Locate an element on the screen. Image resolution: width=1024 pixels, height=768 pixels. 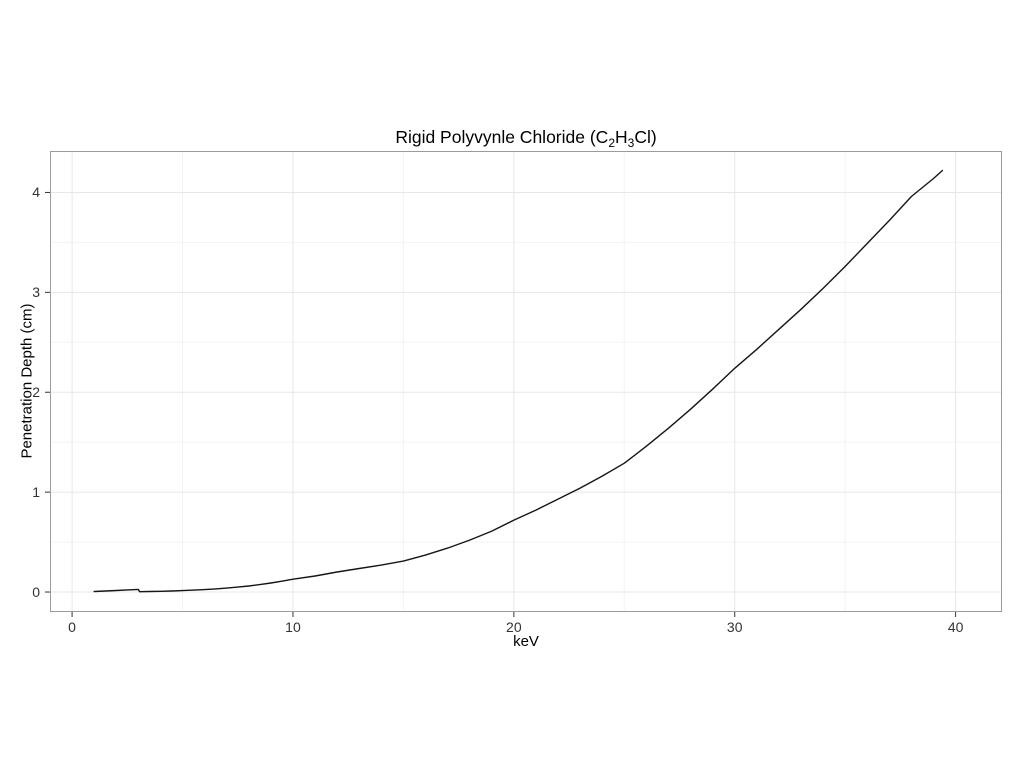
y-tick-label: 0 is located at coordinates (36, 592).